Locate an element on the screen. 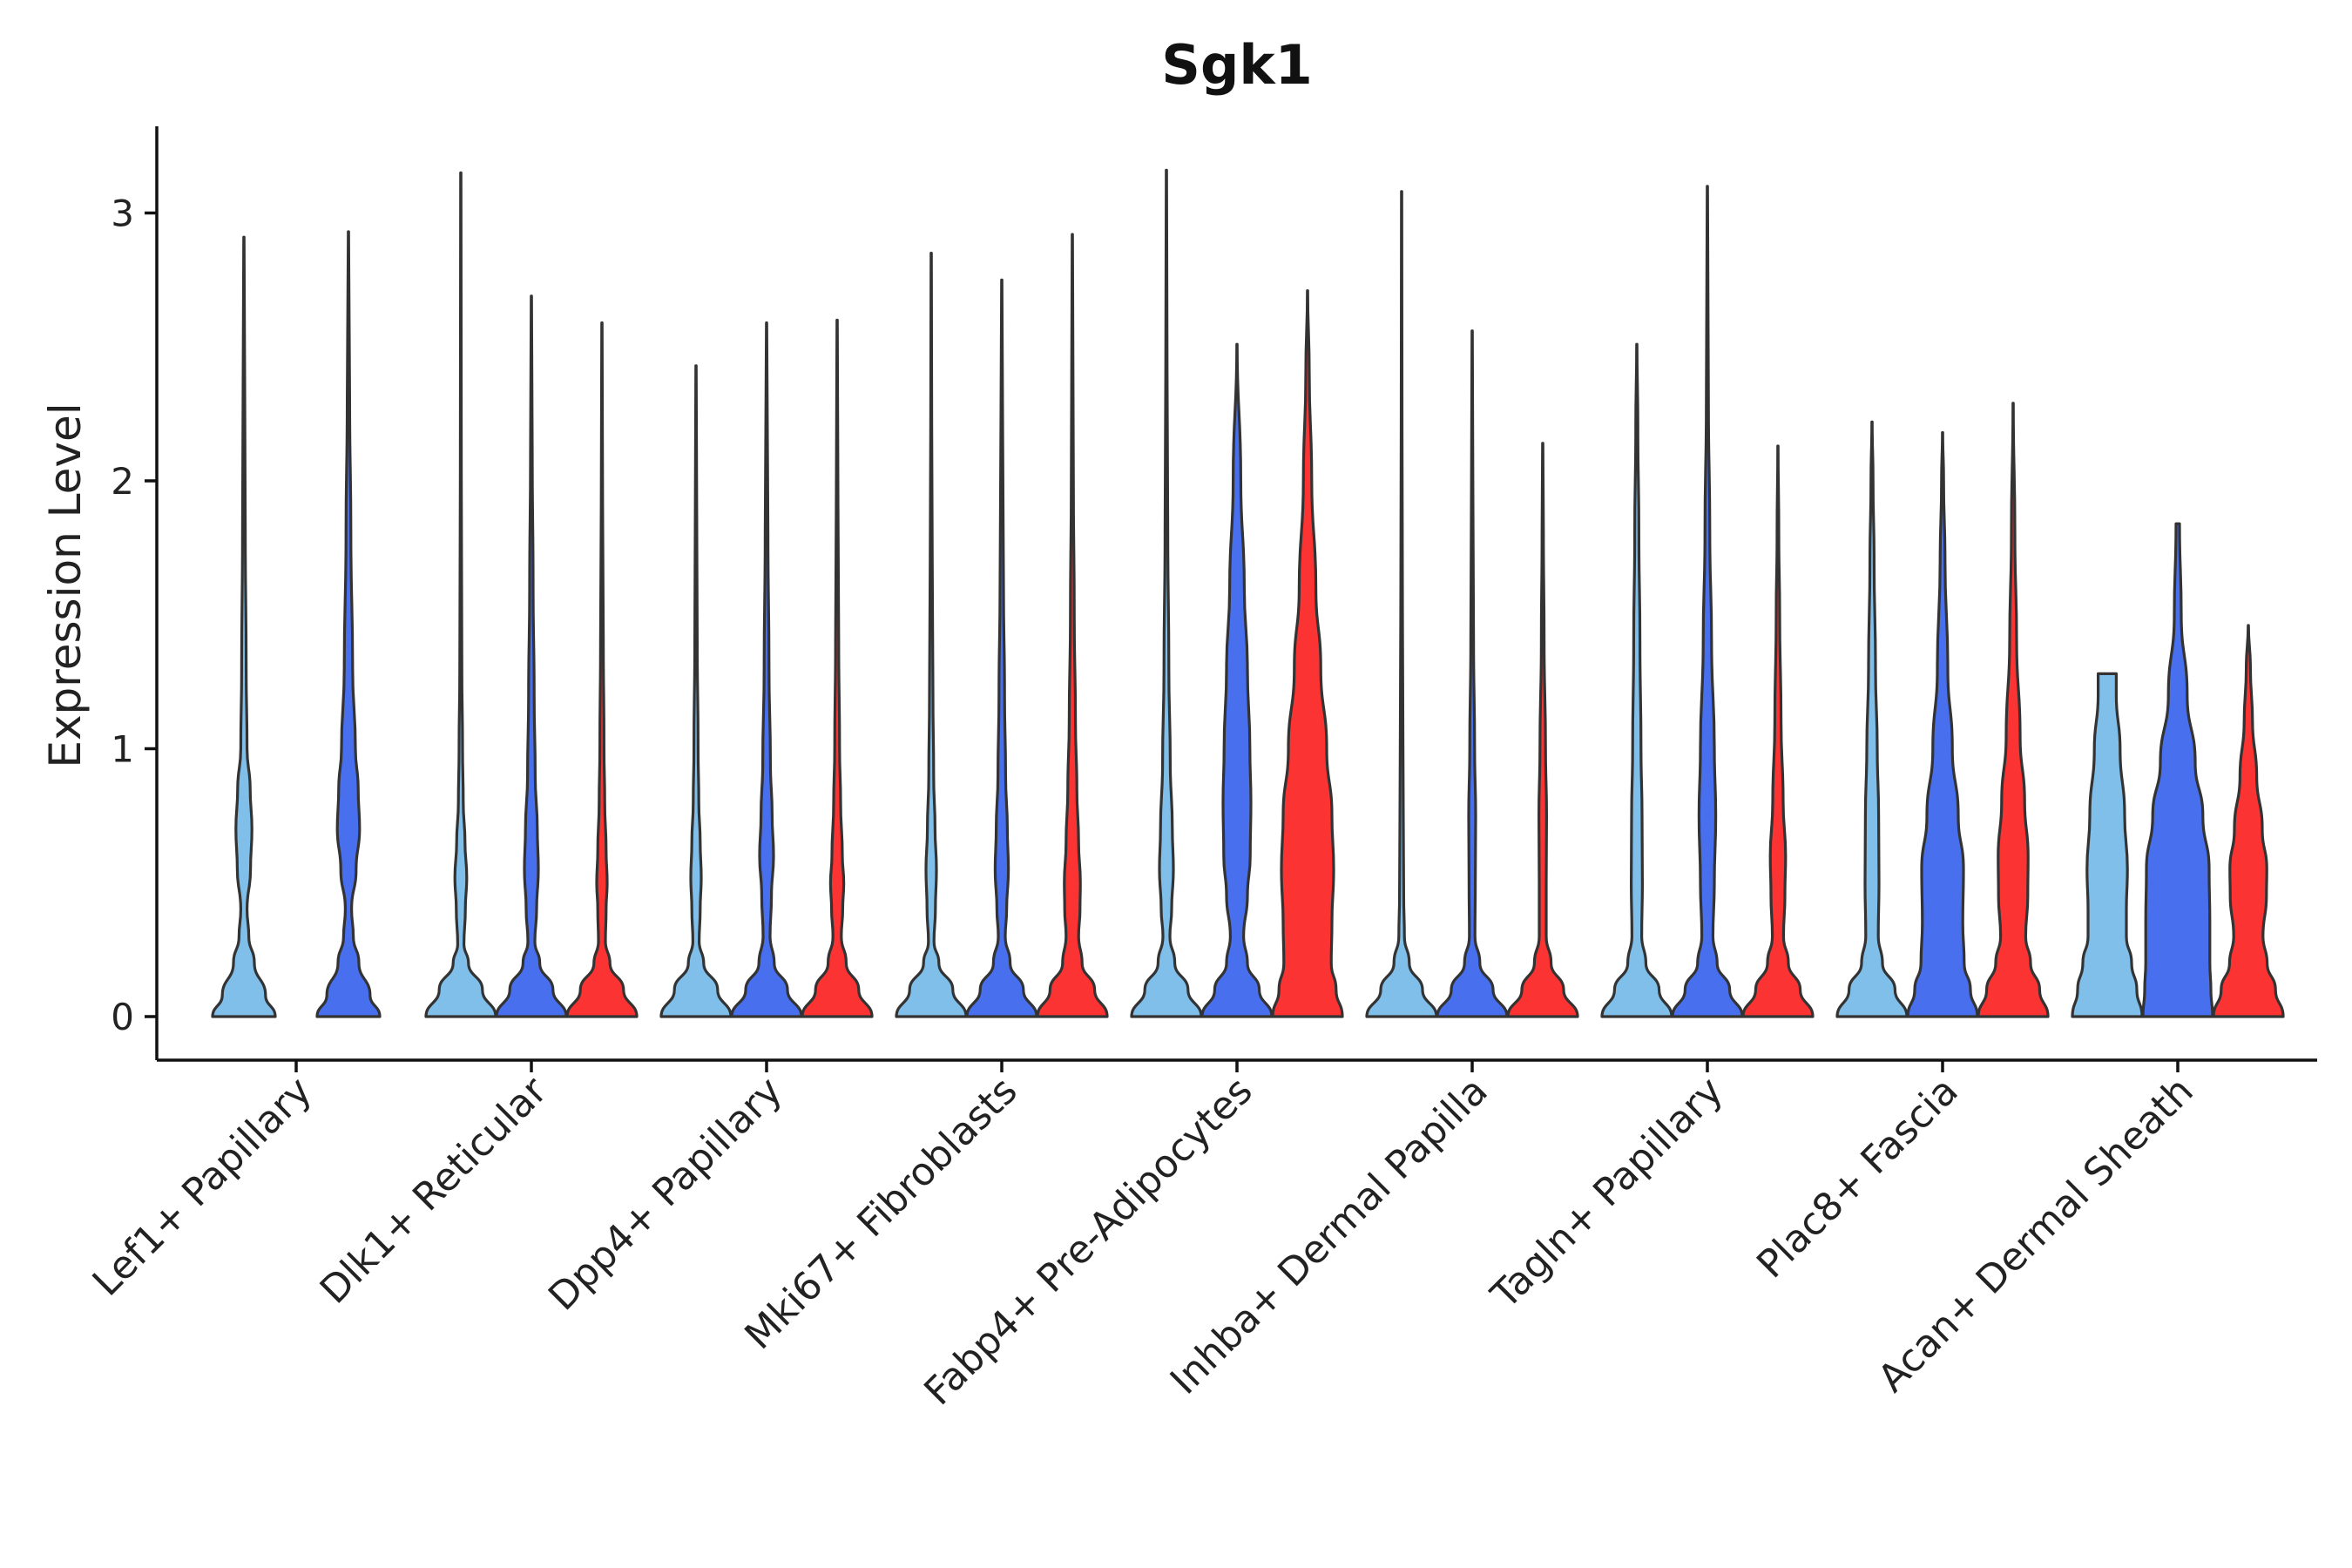 This screenshot has width=2352, height=1568. y-tick-label: 0 is located at coordinates (122, 1017).